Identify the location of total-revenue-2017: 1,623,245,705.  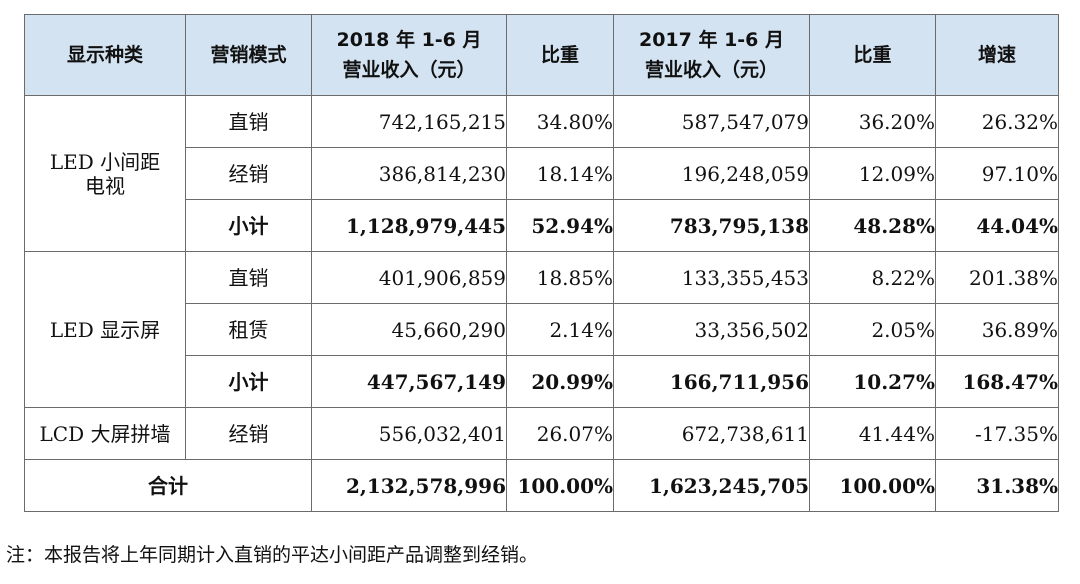
(711, 485).